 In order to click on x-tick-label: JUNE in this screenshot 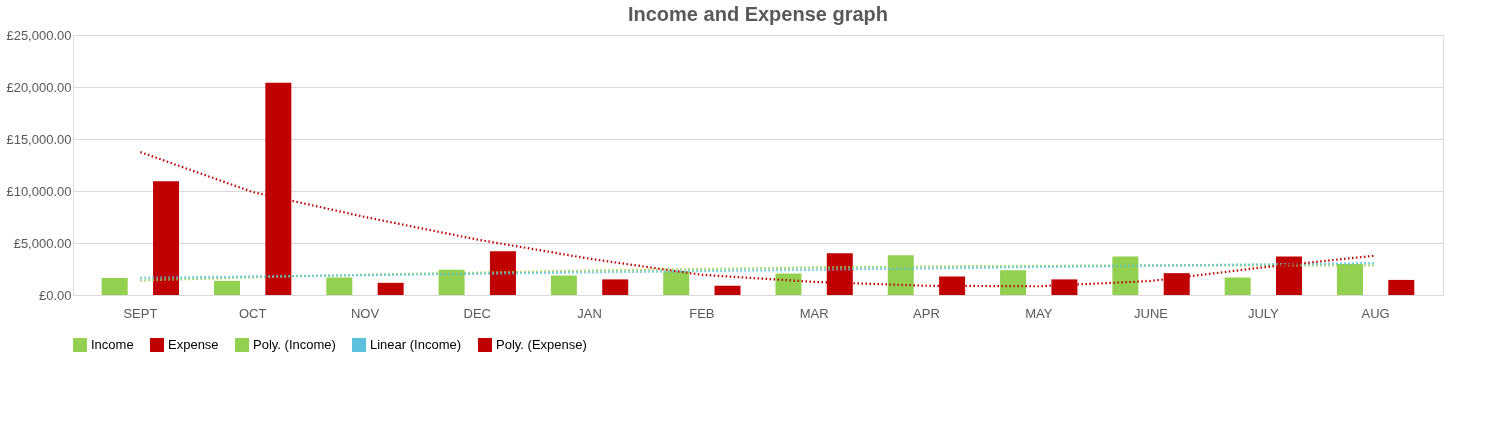, I will do `click(1151, 313)`.